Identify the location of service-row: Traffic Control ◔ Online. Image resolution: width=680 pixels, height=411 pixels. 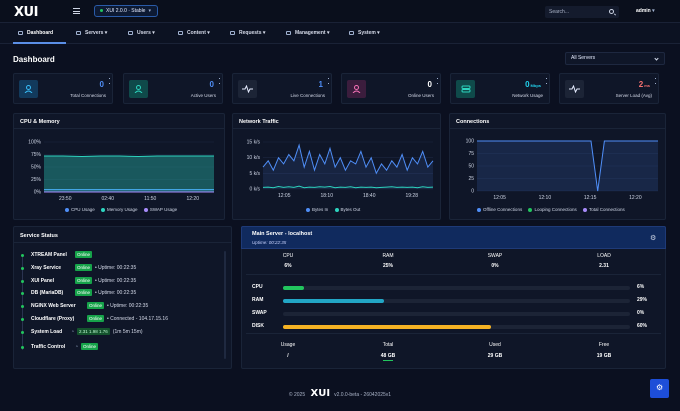
(65, 346).